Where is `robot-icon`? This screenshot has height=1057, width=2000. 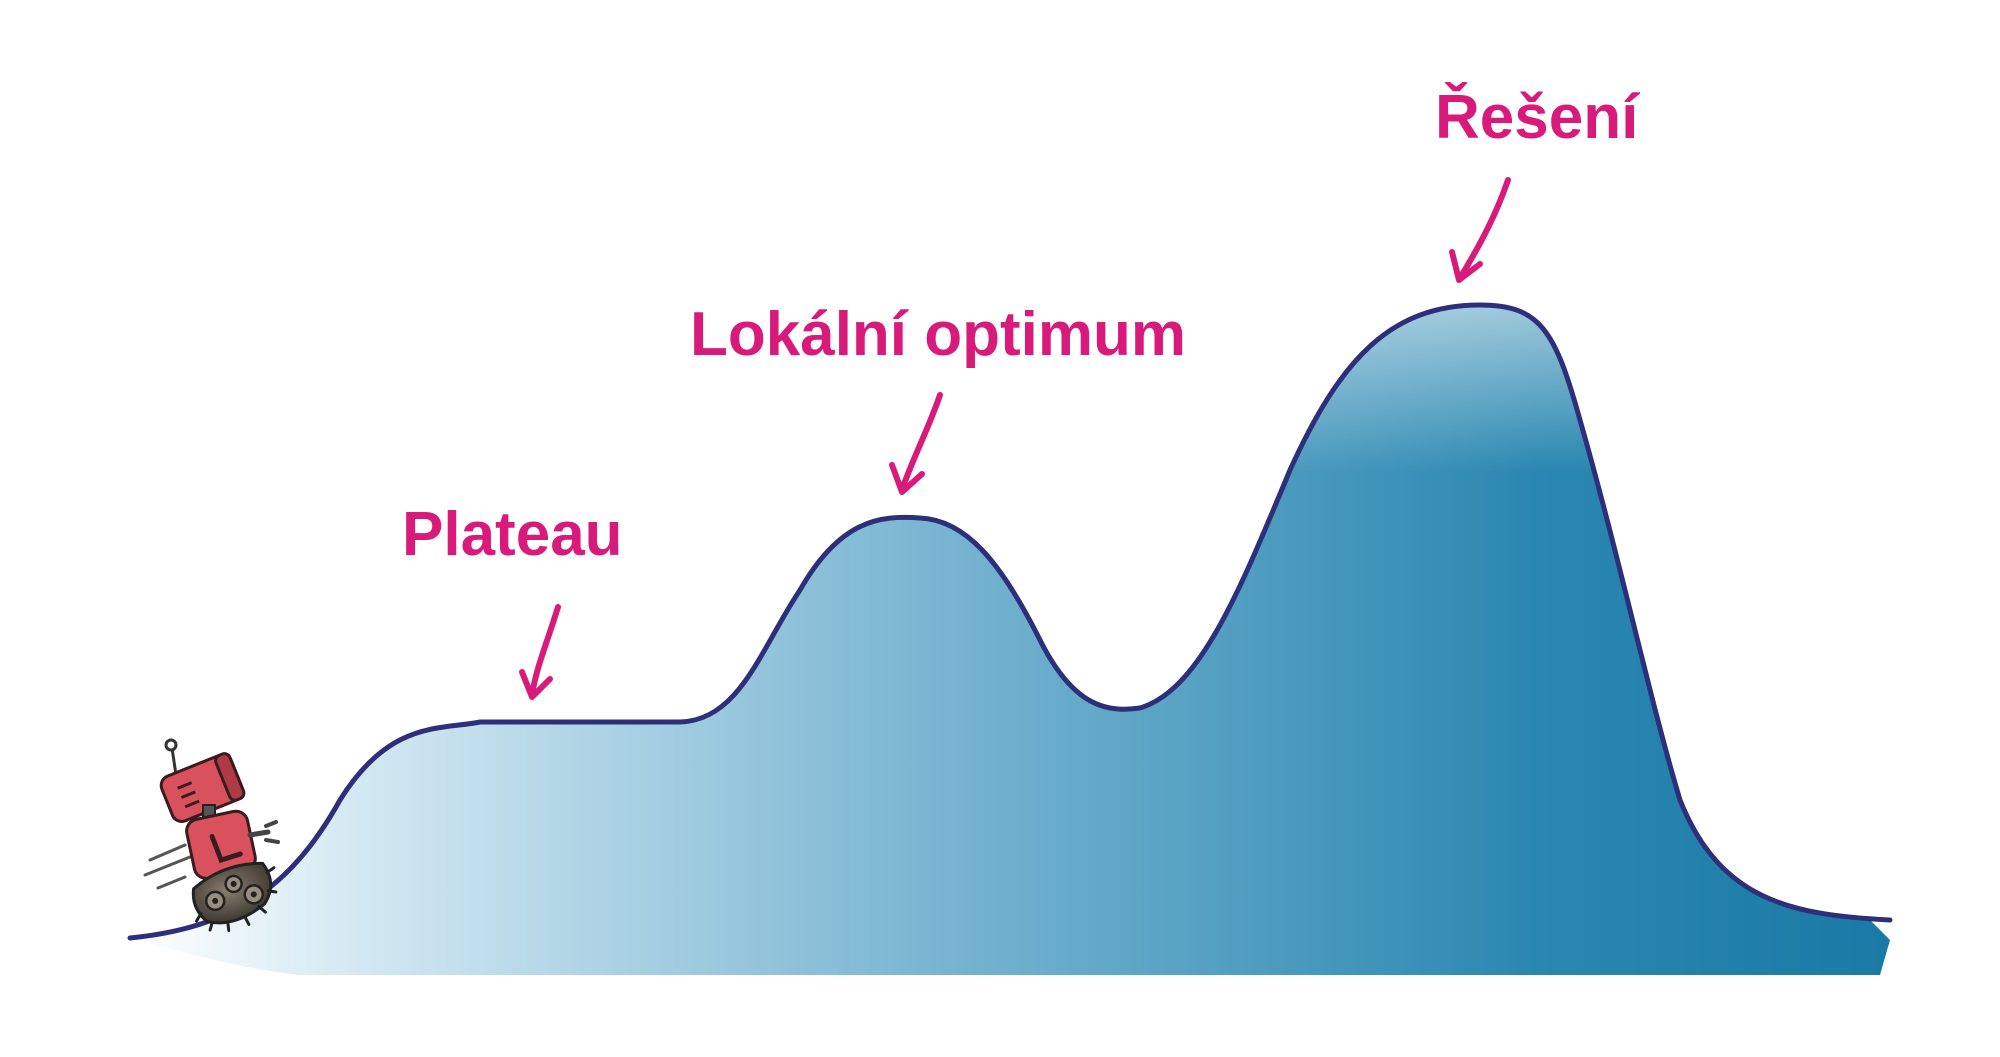
robot-icon is located at coordinates (211, 835).